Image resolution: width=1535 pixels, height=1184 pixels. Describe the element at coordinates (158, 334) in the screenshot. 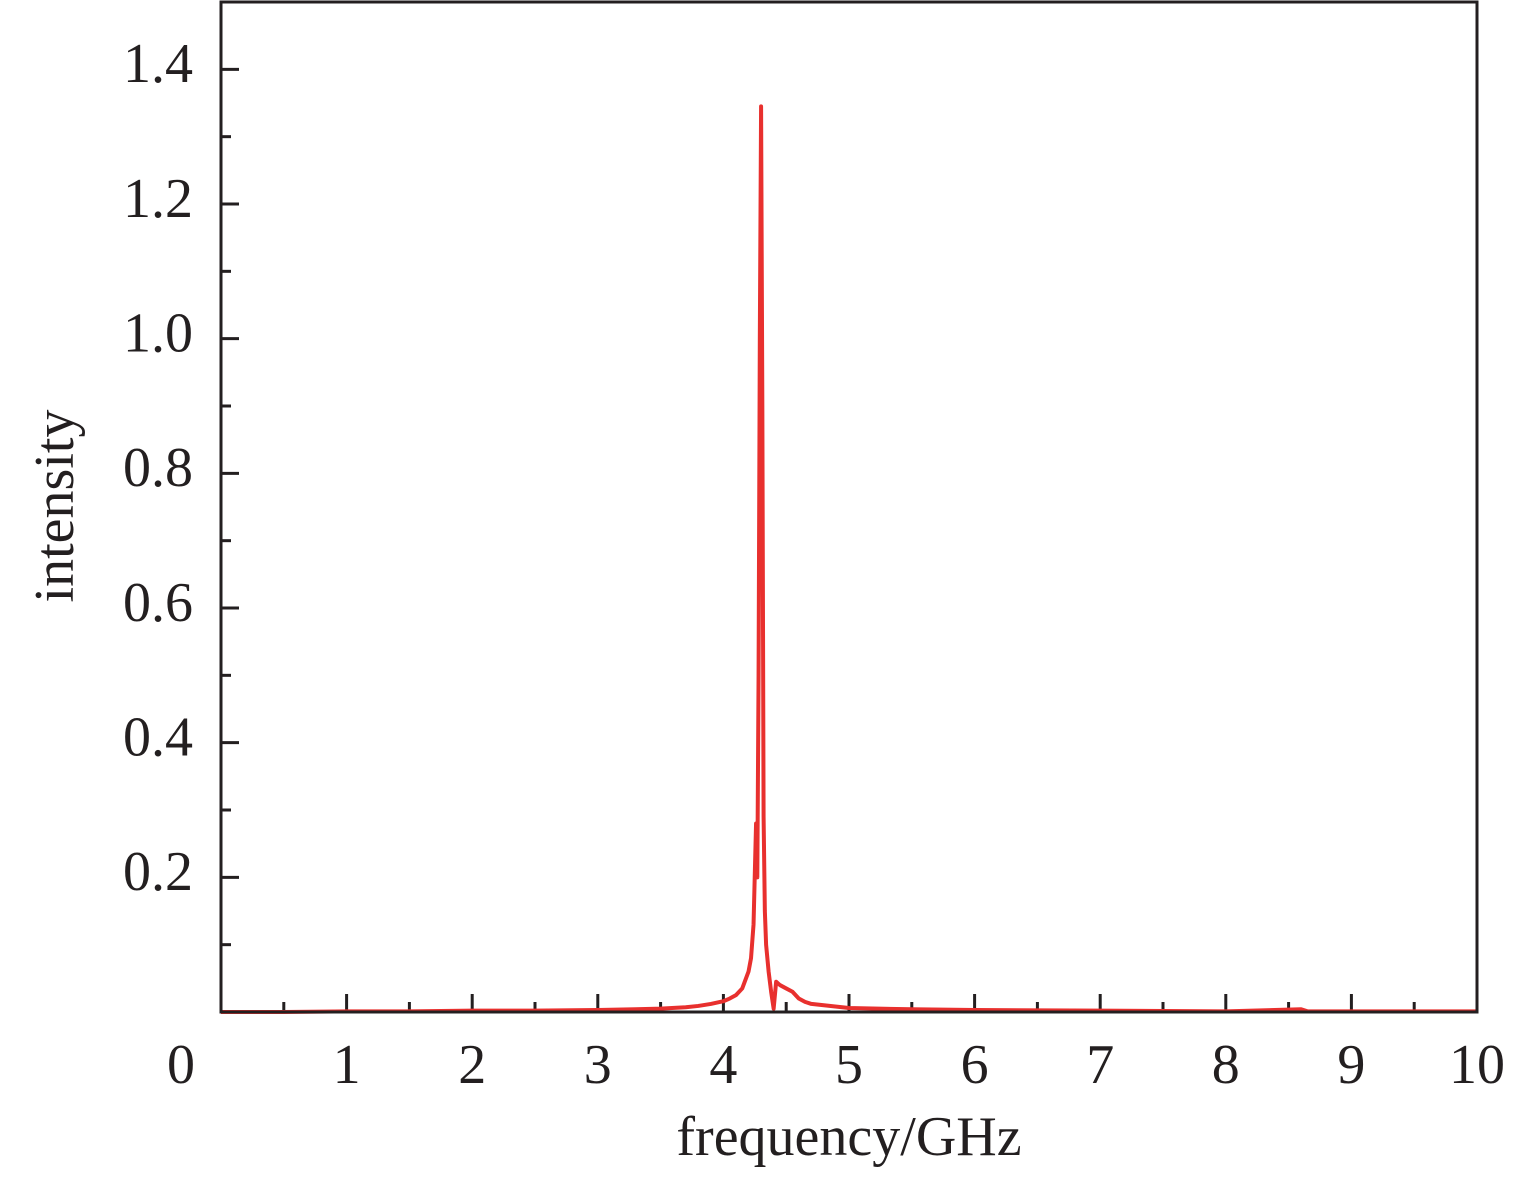

I see `y-tick-label: 1.0` at that location.